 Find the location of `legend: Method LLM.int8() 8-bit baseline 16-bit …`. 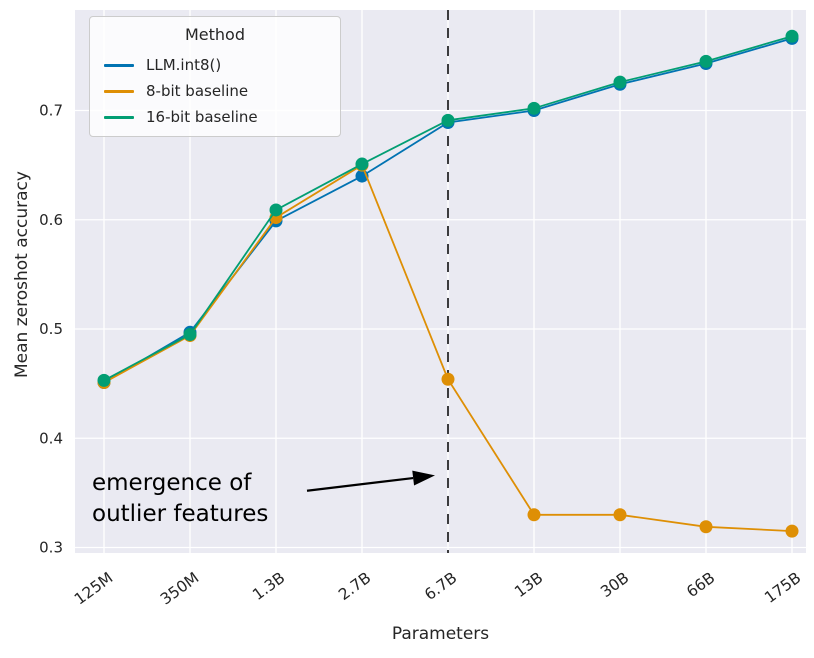

legend: Method LLM.int8() 8-bit baseline 16-bit … is located at coordinates (215, 76).